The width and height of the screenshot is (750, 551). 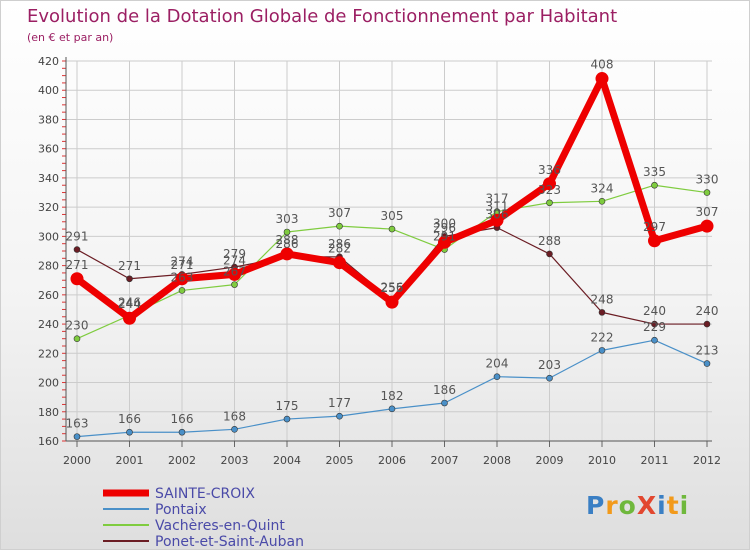 I want to click on data-label-ponet-et-saint-auban: 271, so click(x=129, y=266).